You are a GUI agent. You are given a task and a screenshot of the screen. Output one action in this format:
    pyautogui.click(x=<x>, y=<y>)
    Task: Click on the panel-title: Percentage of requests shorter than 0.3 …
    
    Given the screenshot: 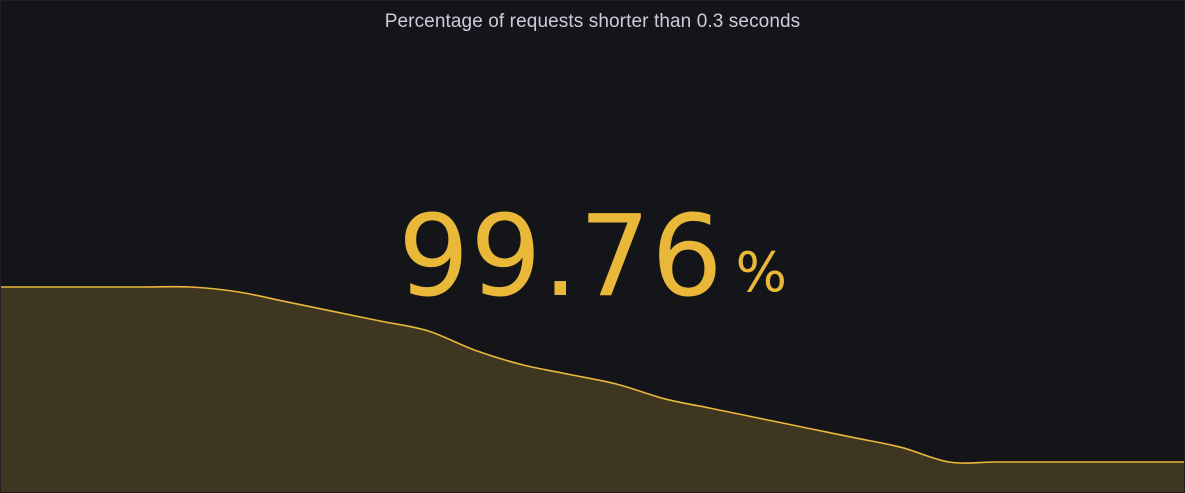 What is the action you would take?
    pyautogui.click(x=592, y=21)
    